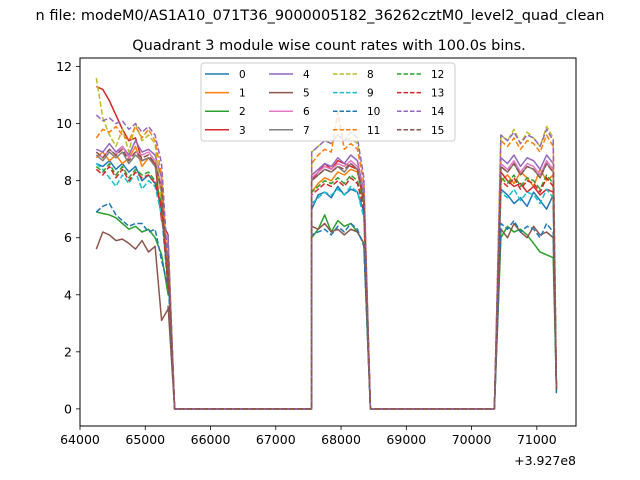 This screenshot has width=640, height=480. What do you see at coordinates (438, 112) in the screenshot?
I see `legend-label-14: 14` at bounding box center [438, 112].